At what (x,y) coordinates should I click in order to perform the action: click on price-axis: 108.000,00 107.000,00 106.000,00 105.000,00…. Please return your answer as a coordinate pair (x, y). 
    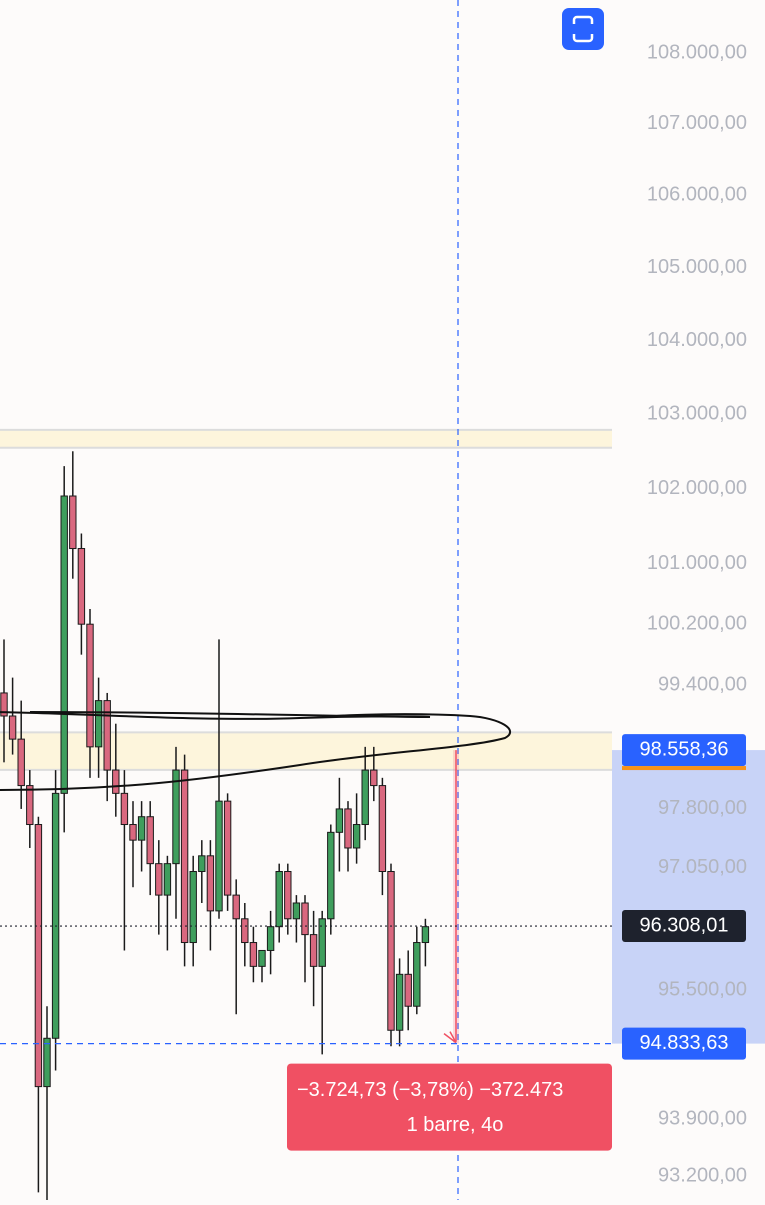
    Looking at the image, I should click on (697, 613).